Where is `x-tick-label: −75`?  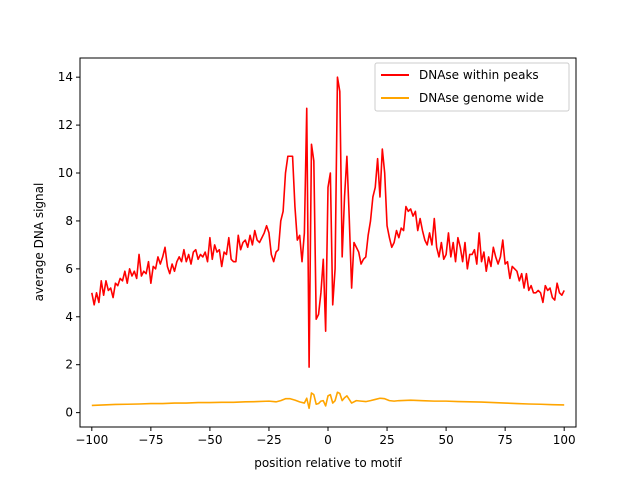 x-tick-label: −75 is located at coordinates (150, 440).